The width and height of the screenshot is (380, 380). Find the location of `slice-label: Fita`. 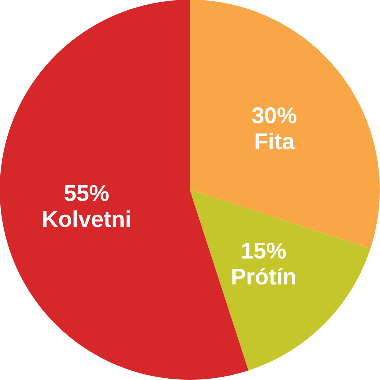

slice-label: Fita is located at coordinates (275, 141).